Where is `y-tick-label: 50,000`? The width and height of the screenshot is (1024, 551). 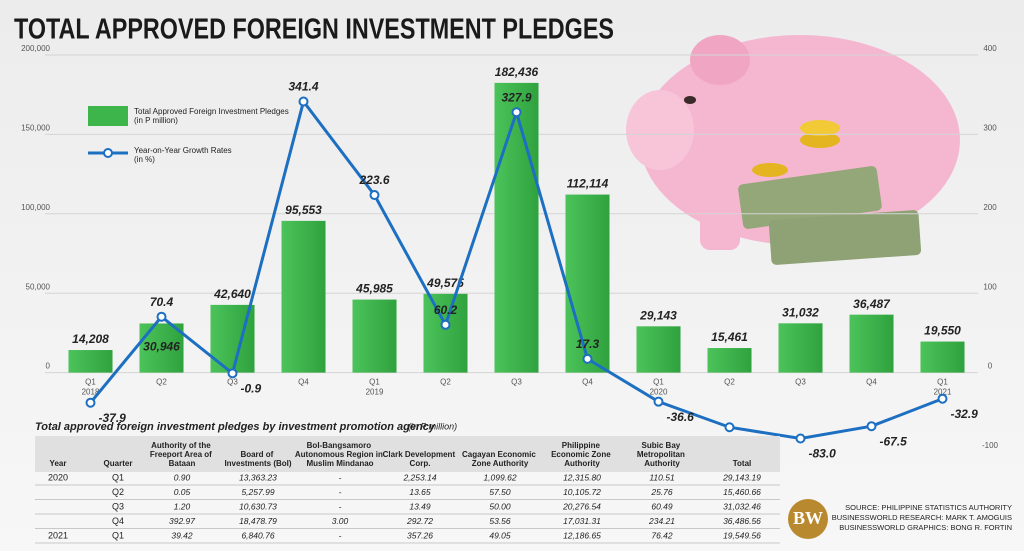
y-tick-label: 50,000 is located at coordinates (38, 286).